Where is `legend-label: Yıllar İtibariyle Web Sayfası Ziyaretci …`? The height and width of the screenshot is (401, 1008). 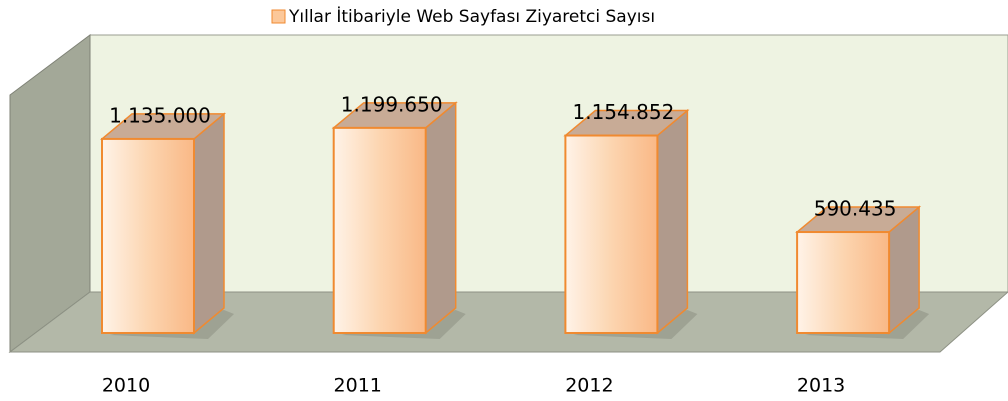
legend-label: Yıllar İtibariyle Web Sayfası Ziyaretci … is located at coordinates (471, 16).